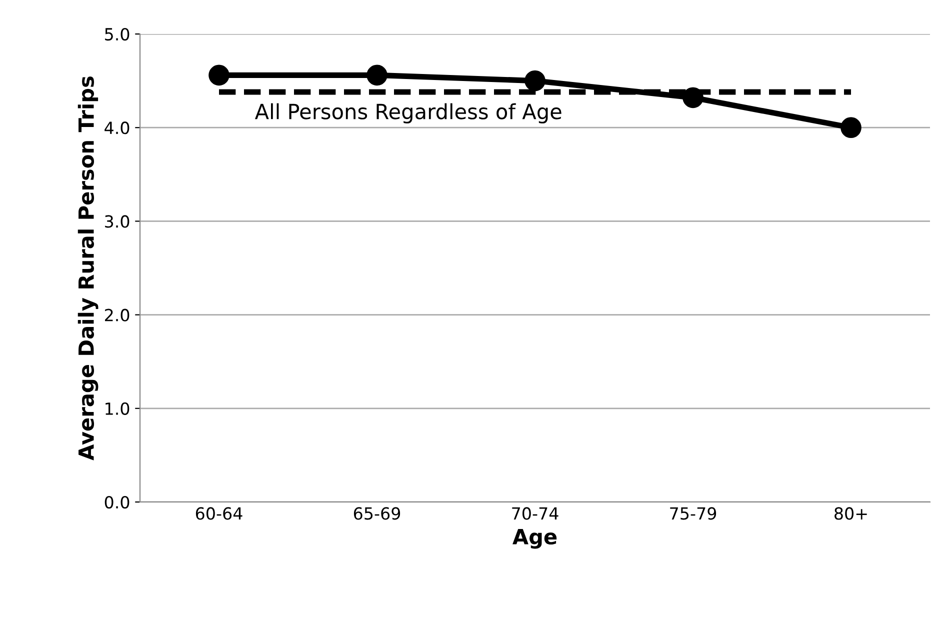 This screenshot has width=949, height=617. What do you see at coordinates (117, 221) in the screenshot?
I see `y-tick-label: 3.0` at bounding box center [117, 221].